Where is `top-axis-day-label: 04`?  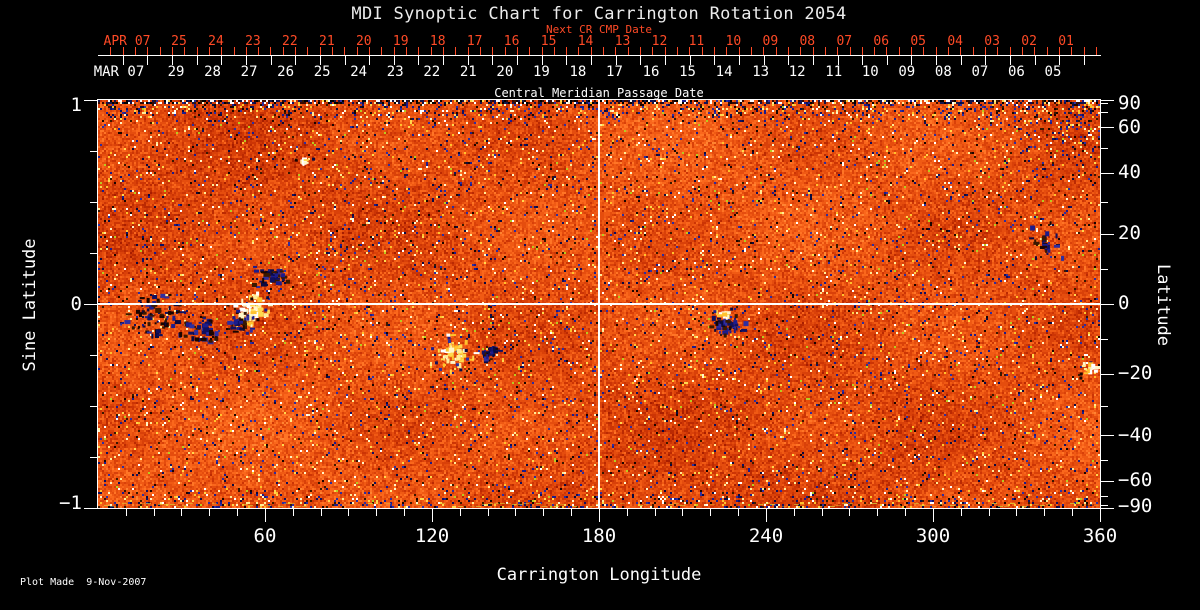
top-axis-day-label: 04 is located at coordinates (955, 41).